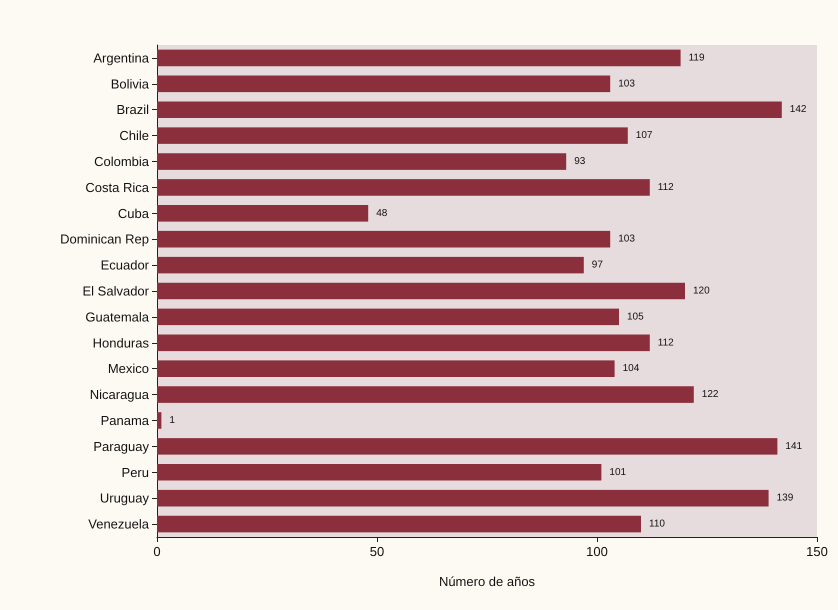  Describe the element at coordinates (710, 394) in the screenshot. I see `data-label: 122` at that location.